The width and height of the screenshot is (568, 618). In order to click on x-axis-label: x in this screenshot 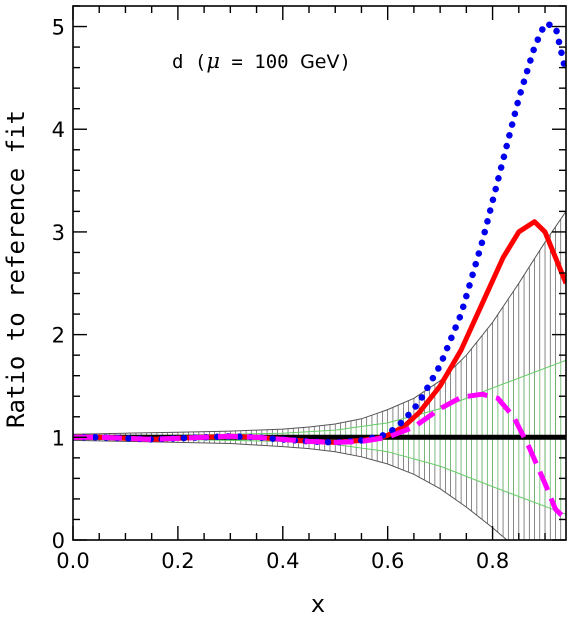, I will do `click(318, 604)`.